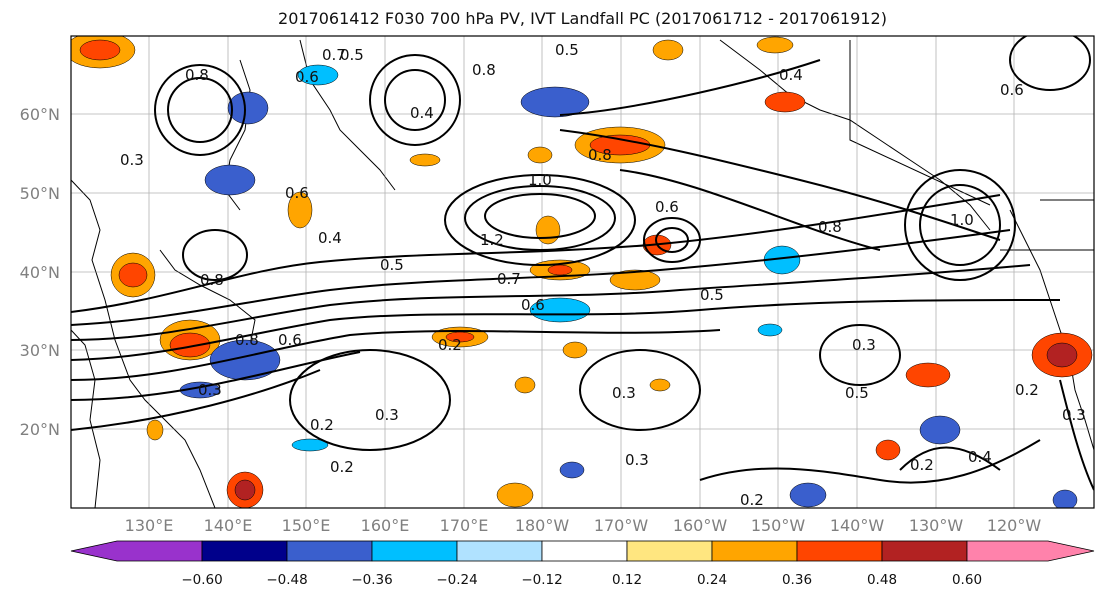  What do you see at coordinates (40, 114) in the screenshot?
I see `latitude-label: 60°N` at bounding box center [40, 114].